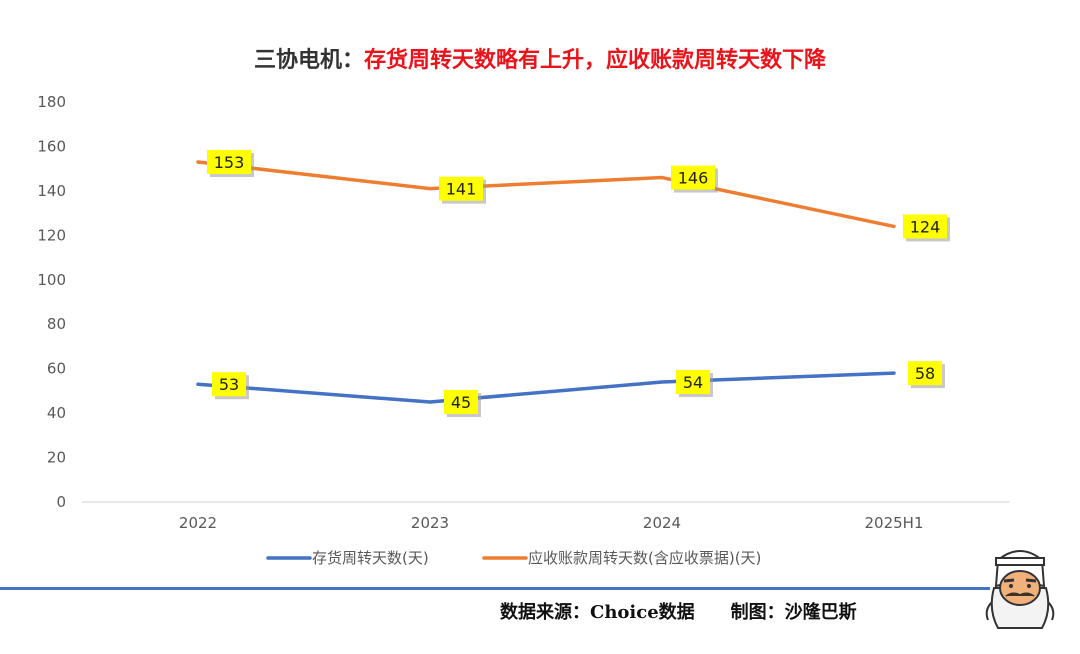  I want to click on y-tick-label: 60, so click(56, 369).